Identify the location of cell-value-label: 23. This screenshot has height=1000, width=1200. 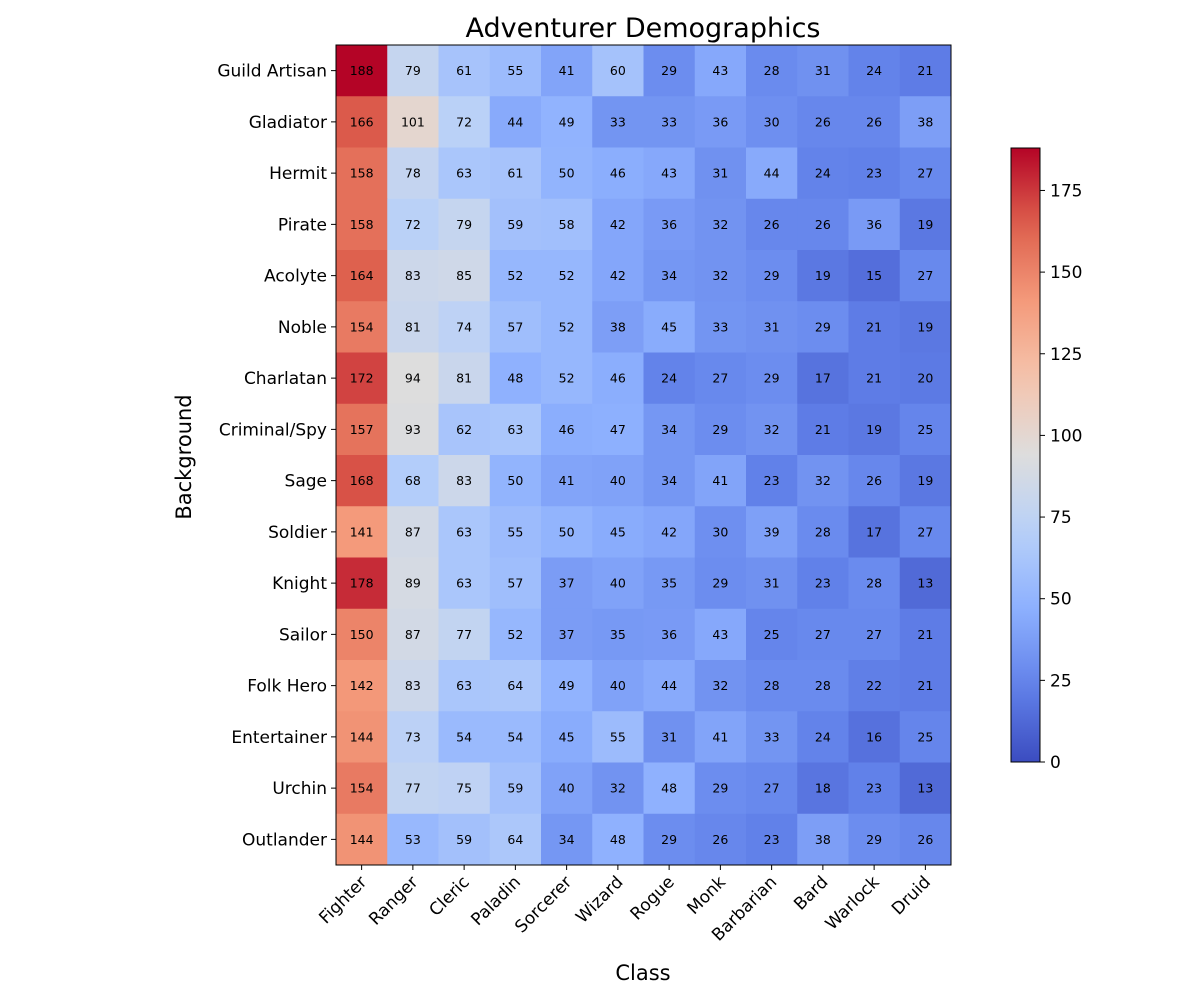
(874, 173).